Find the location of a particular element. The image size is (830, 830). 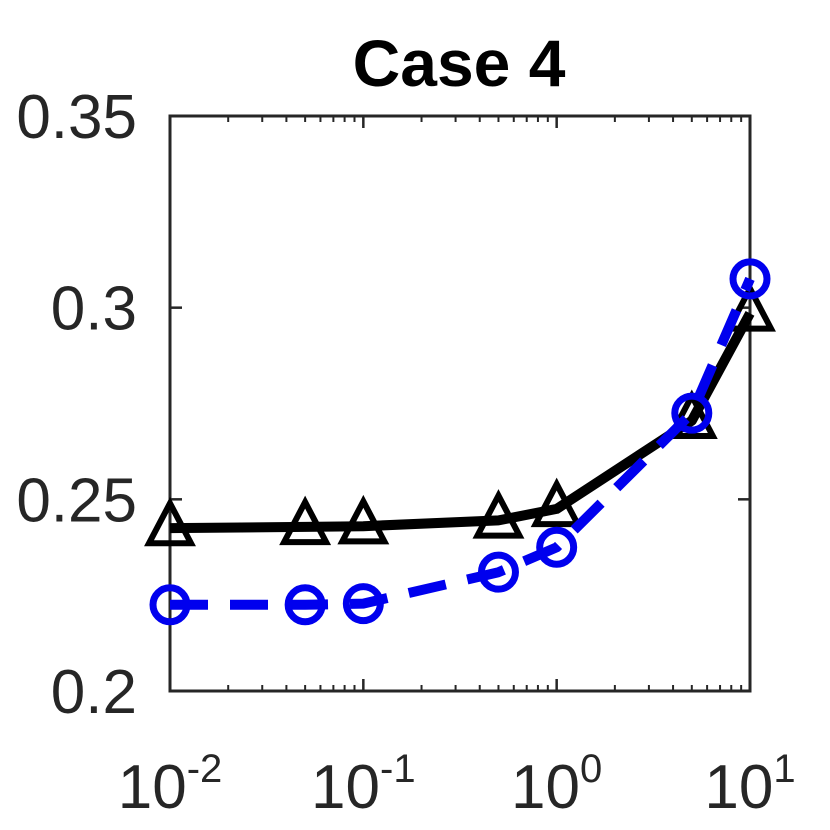

x-tick-label: 10⁻² is located at coordinates (170, 784).